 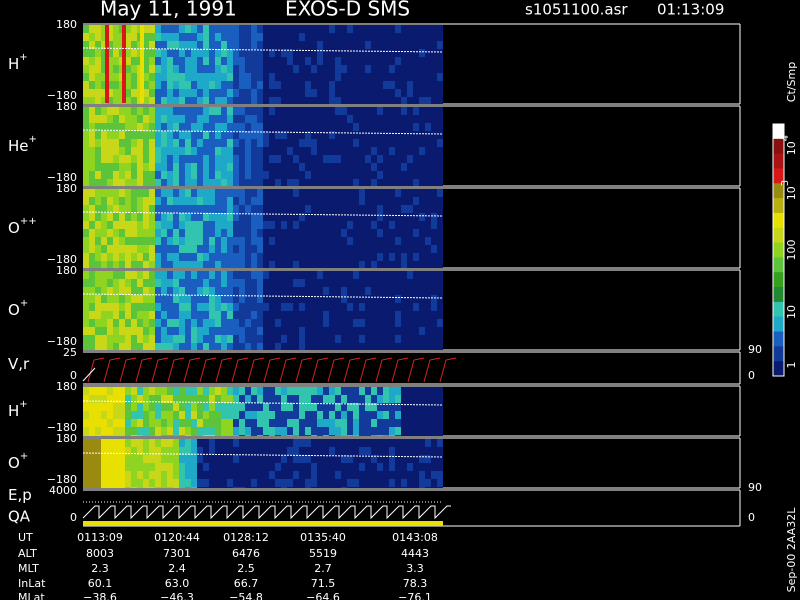 I want to click on panel-label-base: O, so click(x=14, y=463).